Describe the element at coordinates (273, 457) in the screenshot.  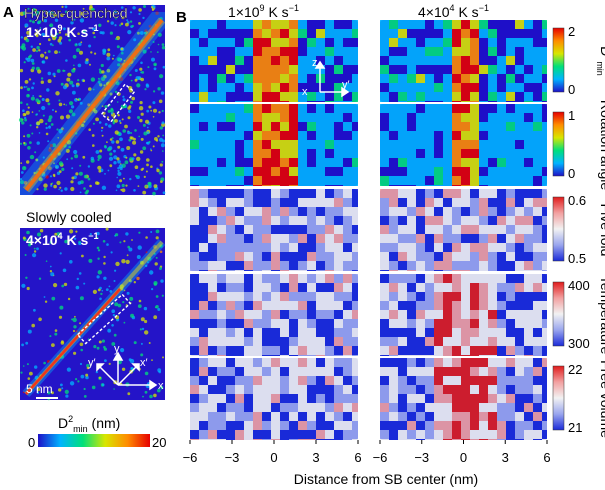
I see `x-tick-label: 0` at that location.